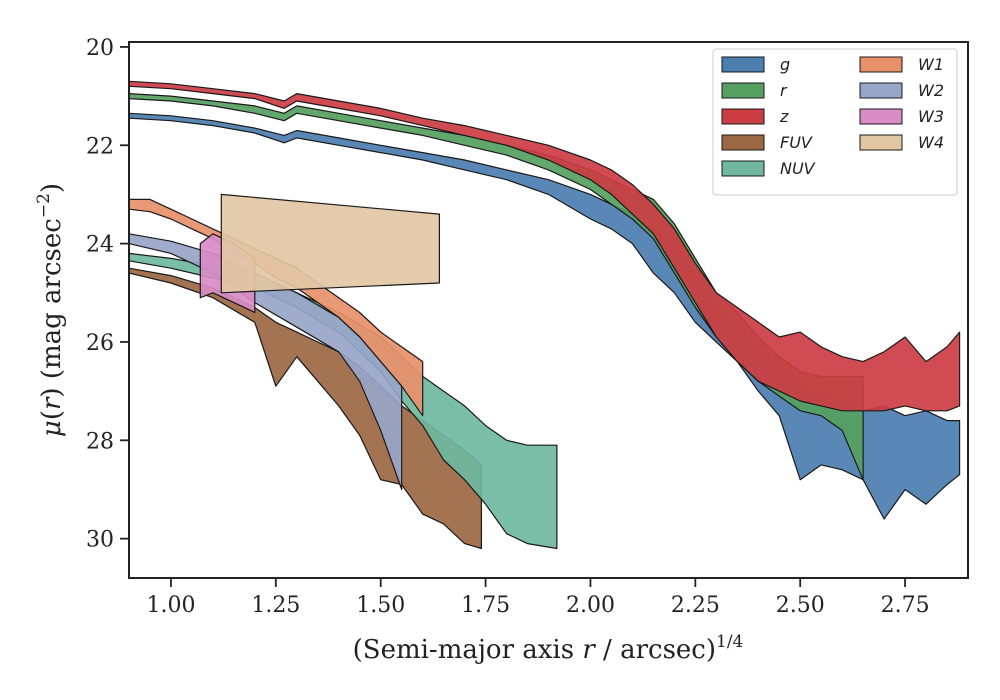  What do you see at coordinates (100, 540) in the screenshot?
I see `y-tick-label: 30` at bounding box center [100, 540].